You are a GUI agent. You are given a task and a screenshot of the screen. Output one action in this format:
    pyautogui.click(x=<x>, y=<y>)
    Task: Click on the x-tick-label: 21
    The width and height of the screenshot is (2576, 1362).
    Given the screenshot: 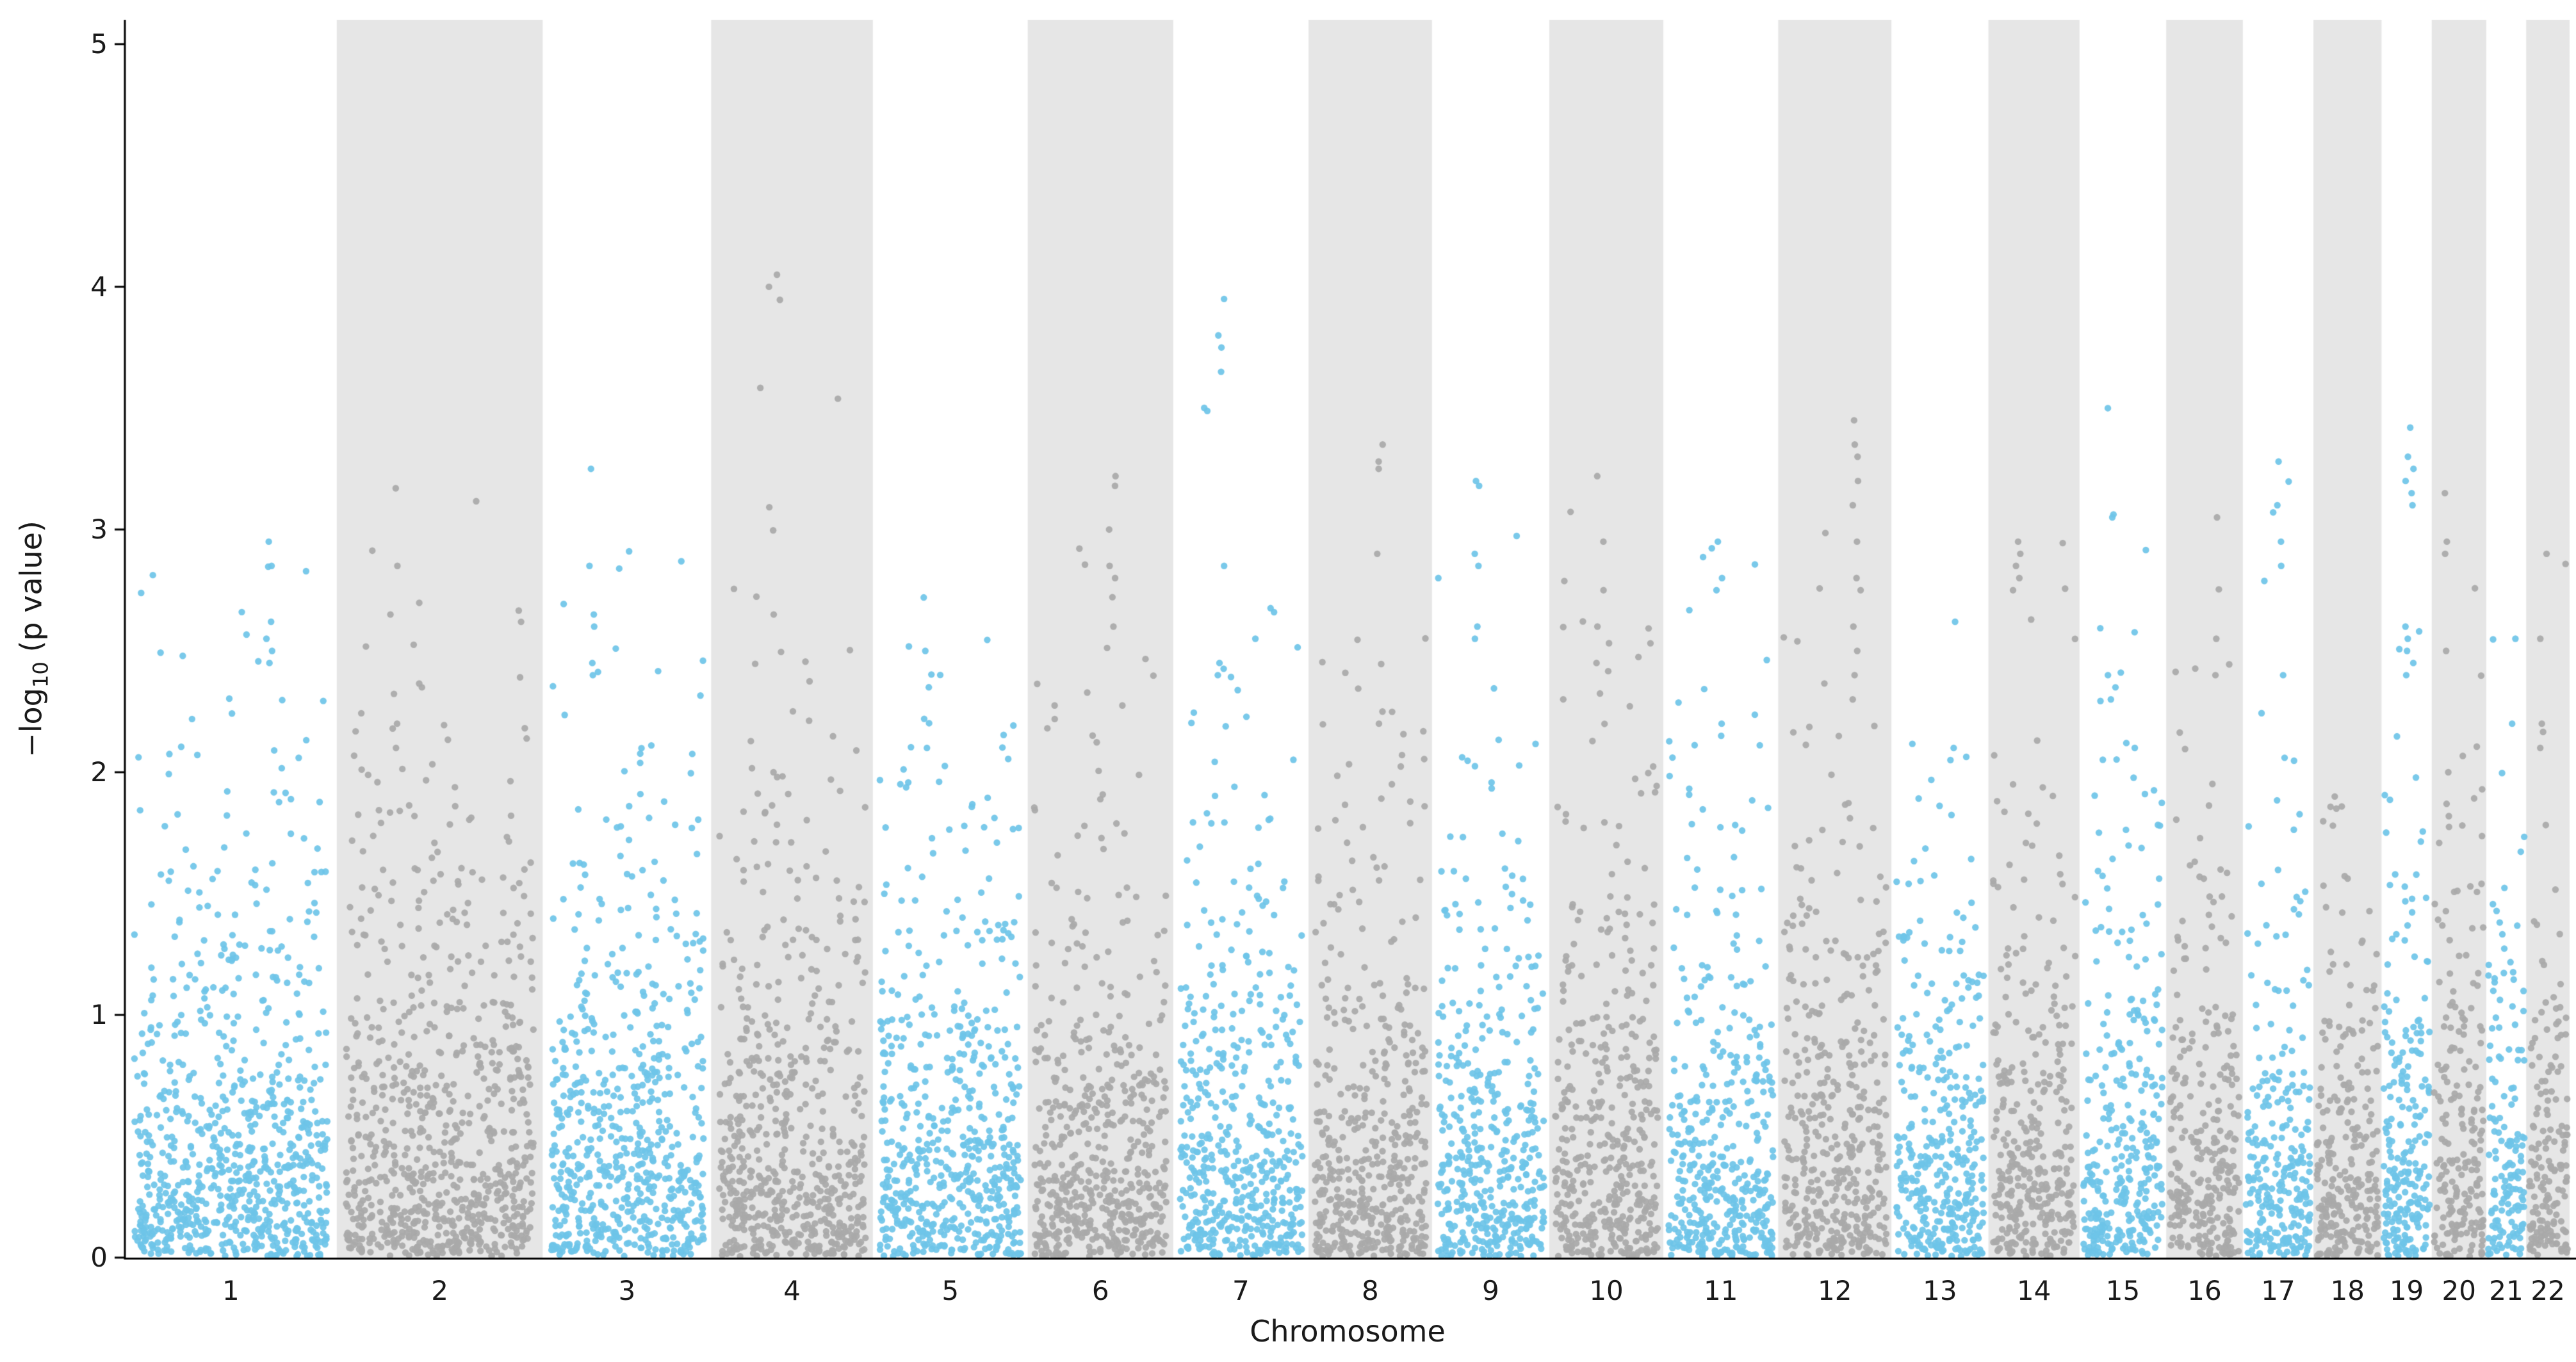 What is the action you would take?
    pyautogui.click(x=2506, y=1290)
    